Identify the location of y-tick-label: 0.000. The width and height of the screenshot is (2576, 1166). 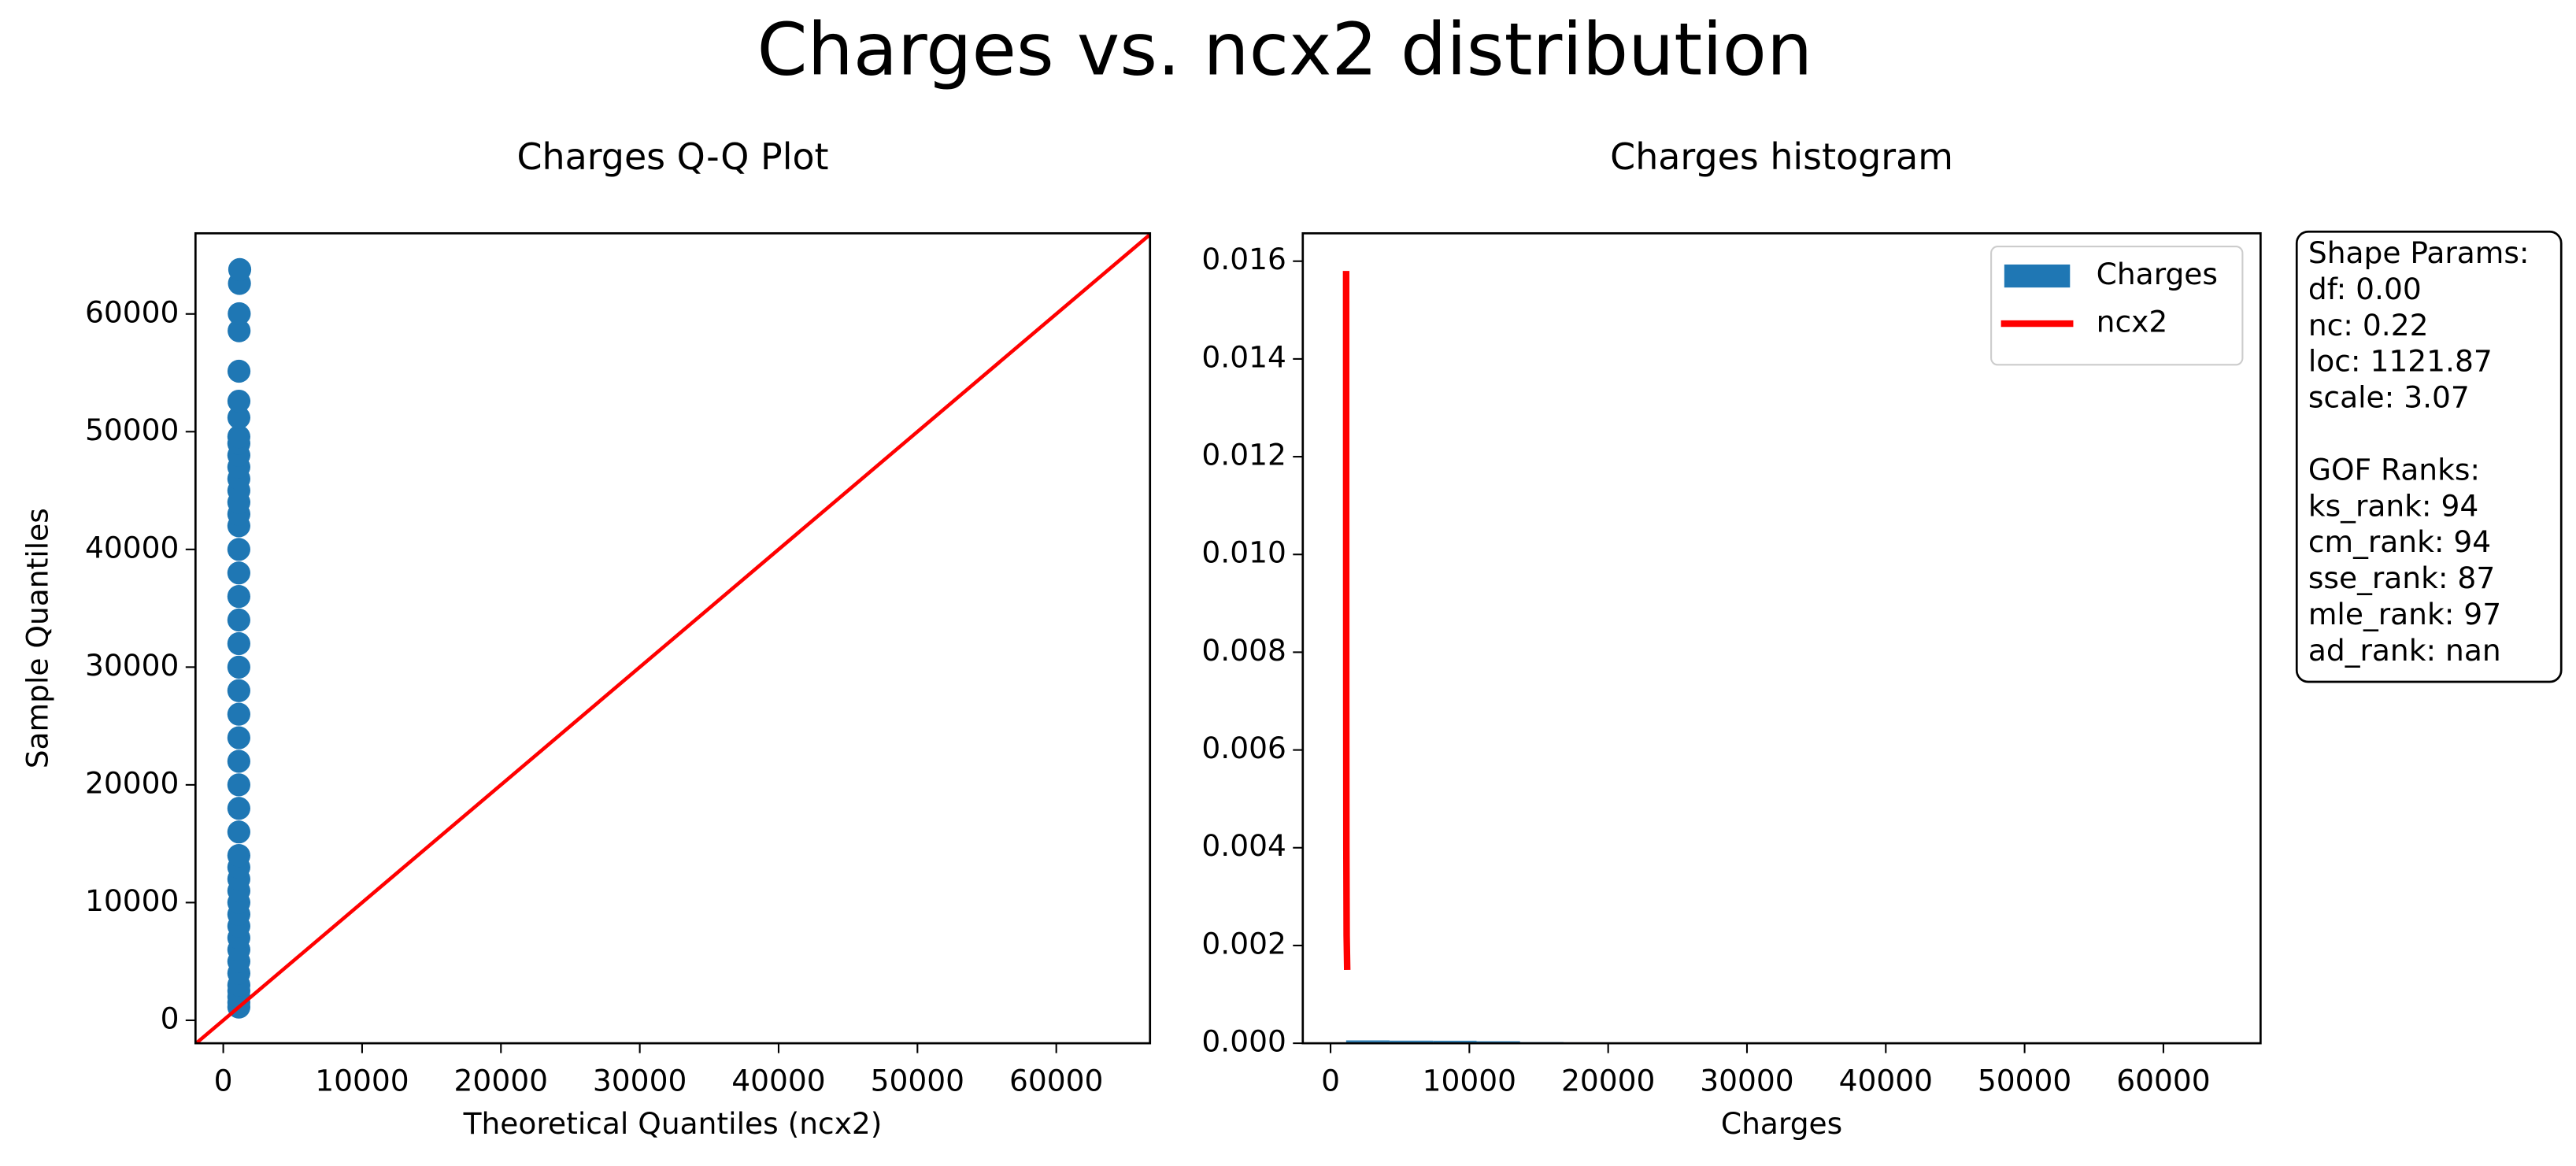
(1243, 1041).